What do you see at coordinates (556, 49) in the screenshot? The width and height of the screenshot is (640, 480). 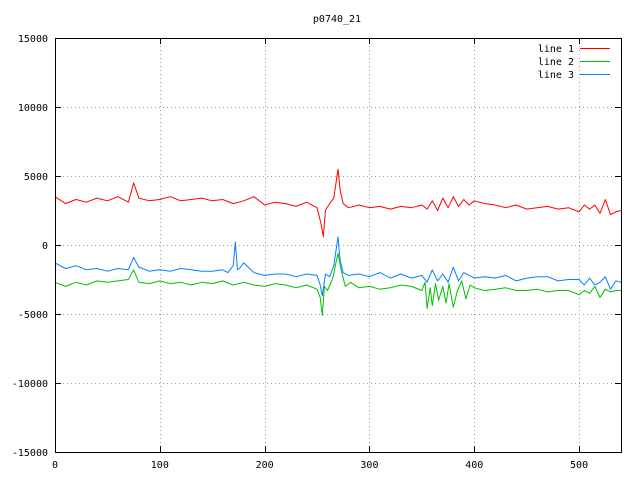 I see `legend-label-1: line 1` at bounding box center [556, 49].